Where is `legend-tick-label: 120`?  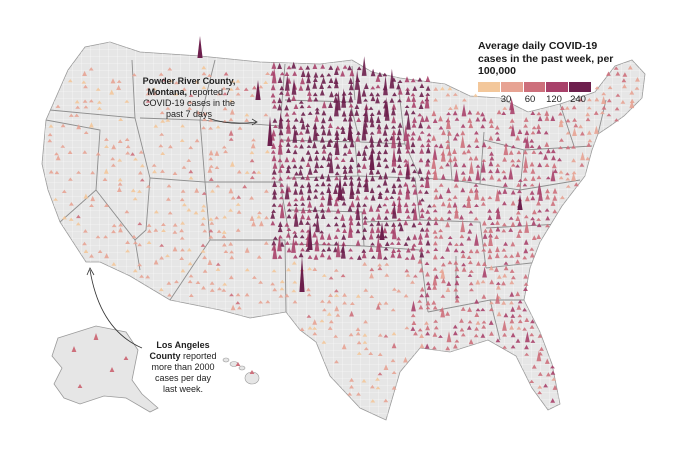 legend-tick-label: 120 is located at coordinates (554, 99).